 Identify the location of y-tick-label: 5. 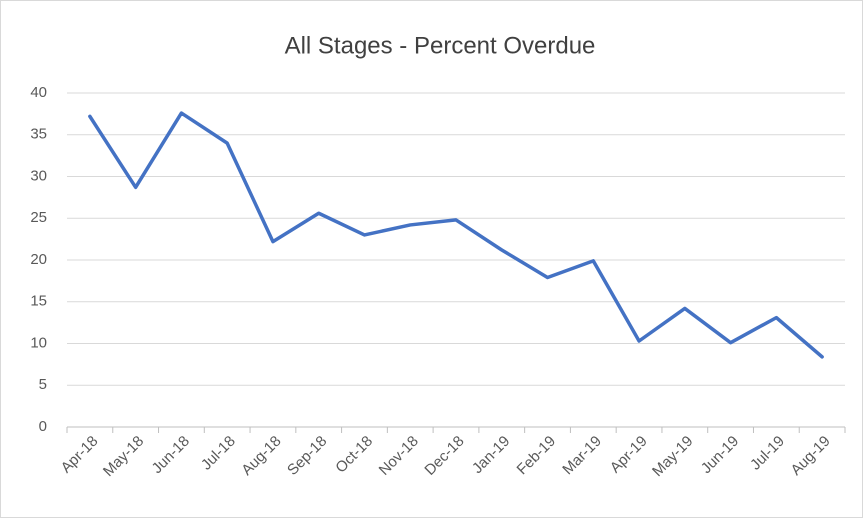
(43, 384).